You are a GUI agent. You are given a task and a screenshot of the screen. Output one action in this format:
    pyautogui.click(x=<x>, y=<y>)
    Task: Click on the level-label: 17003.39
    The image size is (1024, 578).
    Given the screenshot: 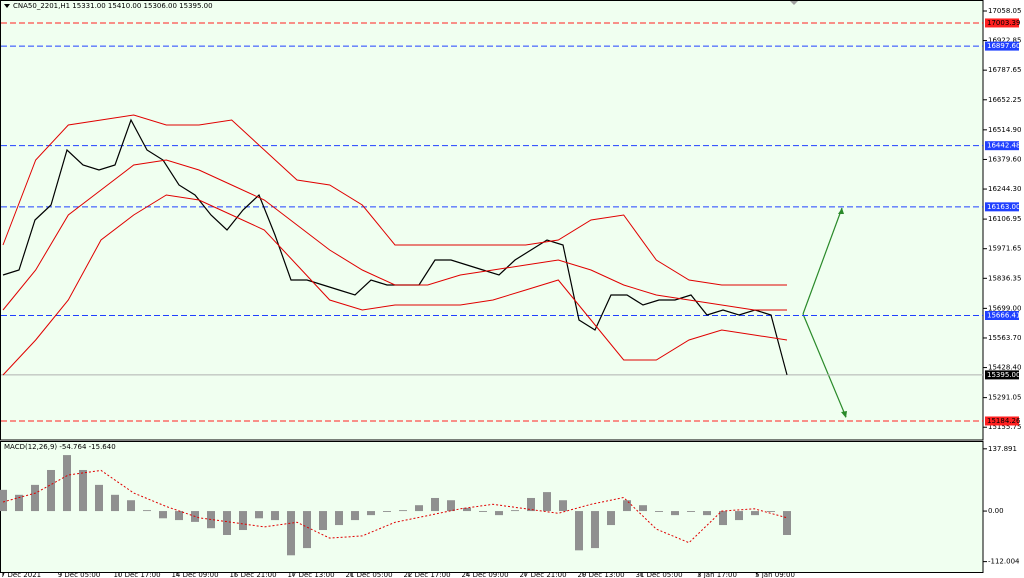 What is the action you would take?
    pyautogui.click(x=1003, y=23)
    